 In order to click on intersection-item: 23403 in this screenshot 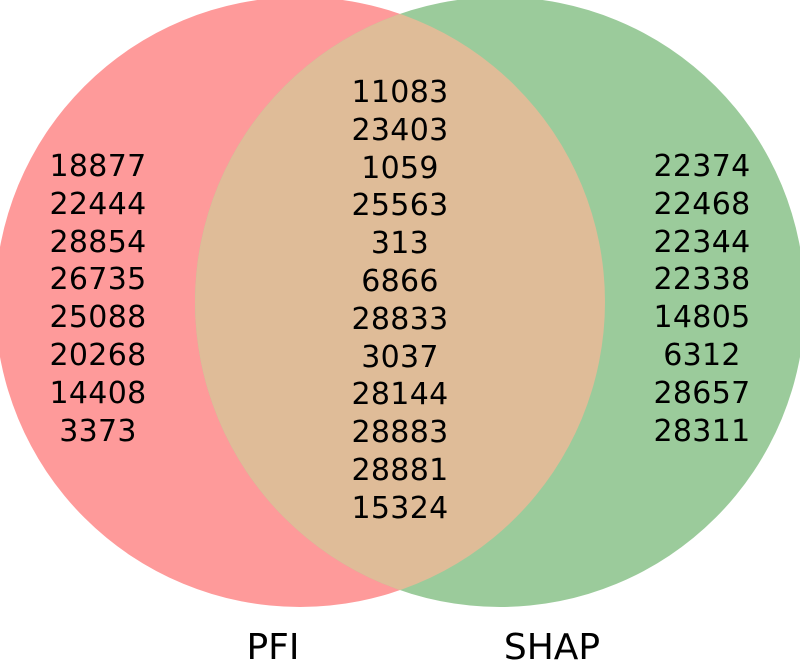, I will do `click(400, 130)`.